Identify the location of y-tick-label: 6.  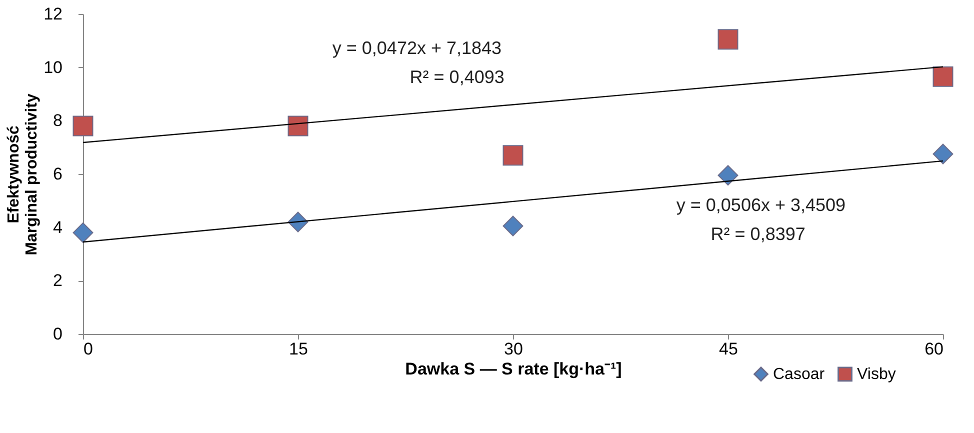
(57, 174).